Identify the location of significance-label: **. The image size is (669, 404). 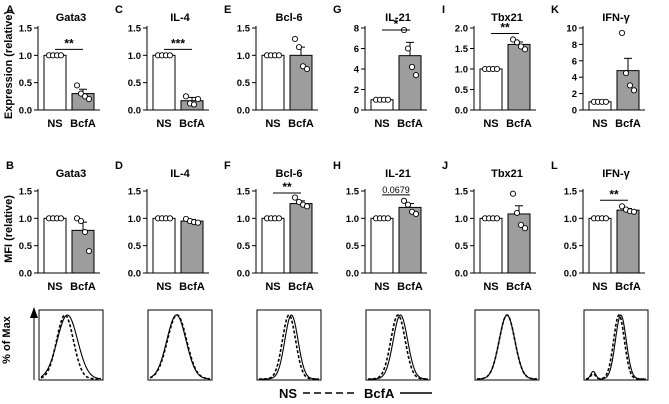
(505, 27).